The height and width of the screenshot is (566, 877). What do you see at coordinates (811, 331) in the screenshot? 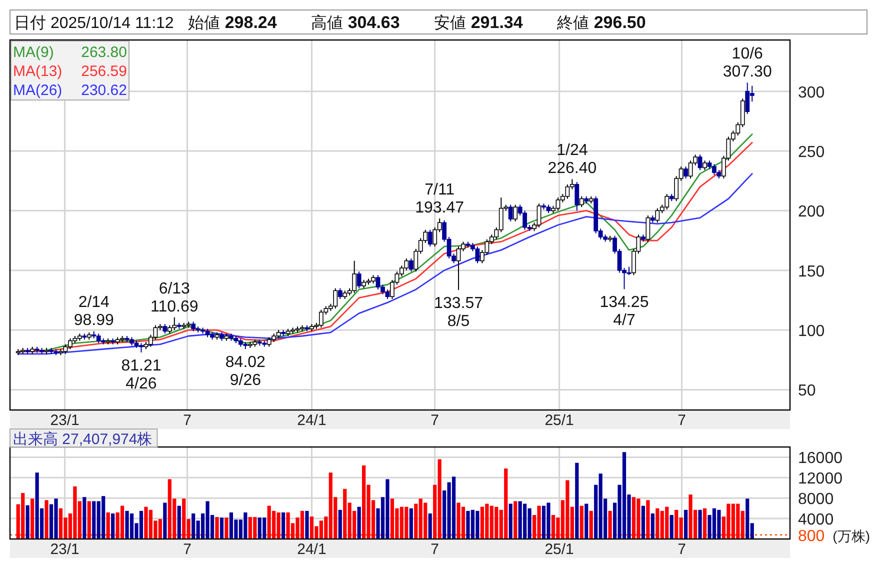
I see `y-tick-label: 100` at bounding box center [811, 331].